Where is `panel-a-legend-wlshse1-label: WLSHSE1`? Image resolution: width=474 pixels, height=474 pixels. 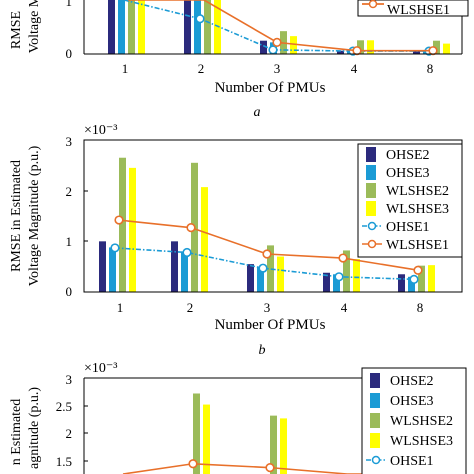
panel-a-legend-wlshse1-label: WLSHSE1 is located at coordinates (418, 10).